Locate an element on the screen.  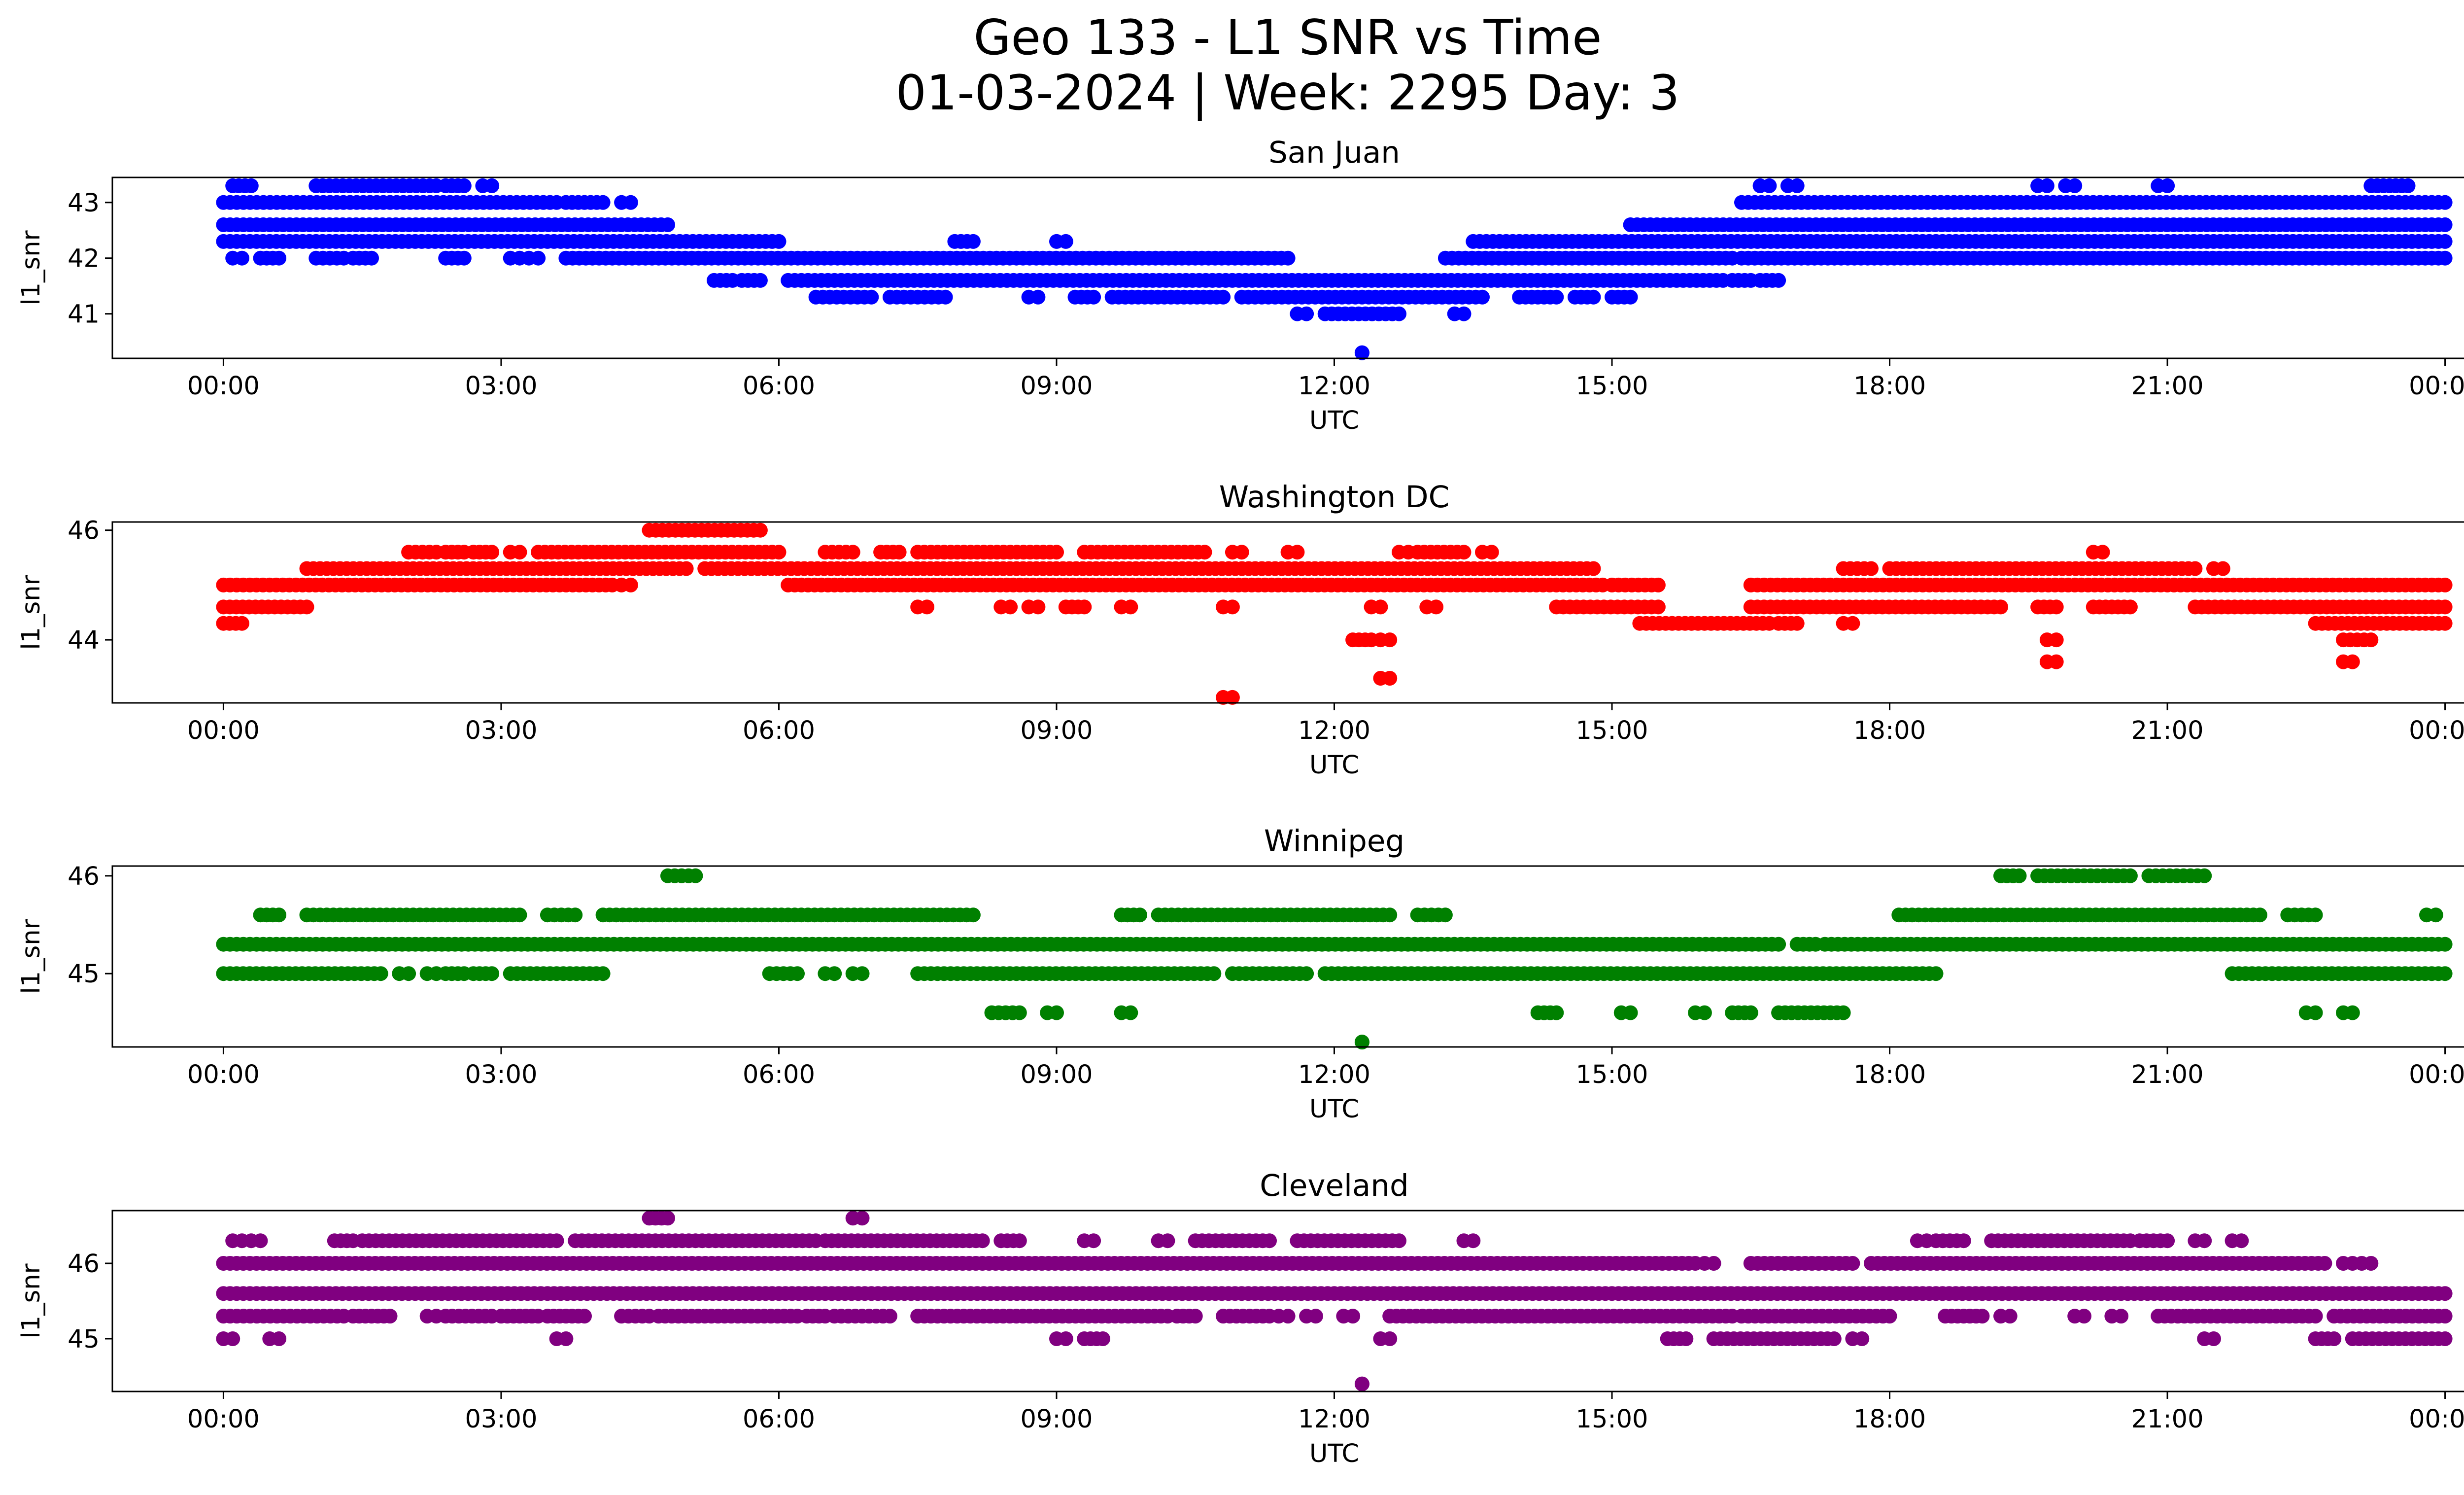
x-tick-label: 03:00 is located at coordinates (501, 1074).